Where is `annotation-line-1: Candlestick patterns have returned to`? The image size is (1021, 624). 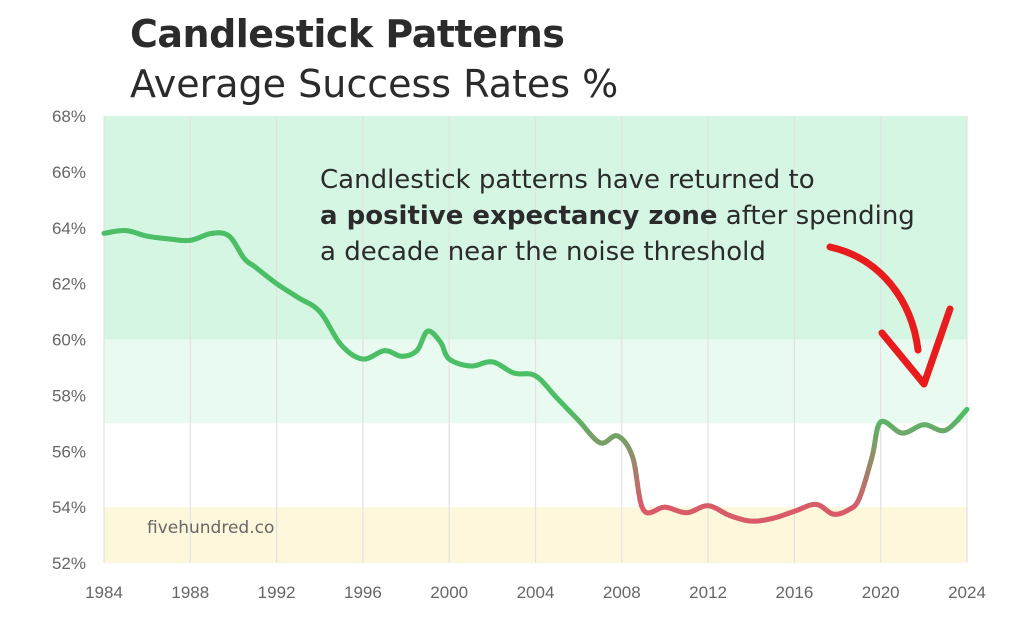
annotation-line-1: Candlestick patterns have returned to is located at coordinates (567, 180).